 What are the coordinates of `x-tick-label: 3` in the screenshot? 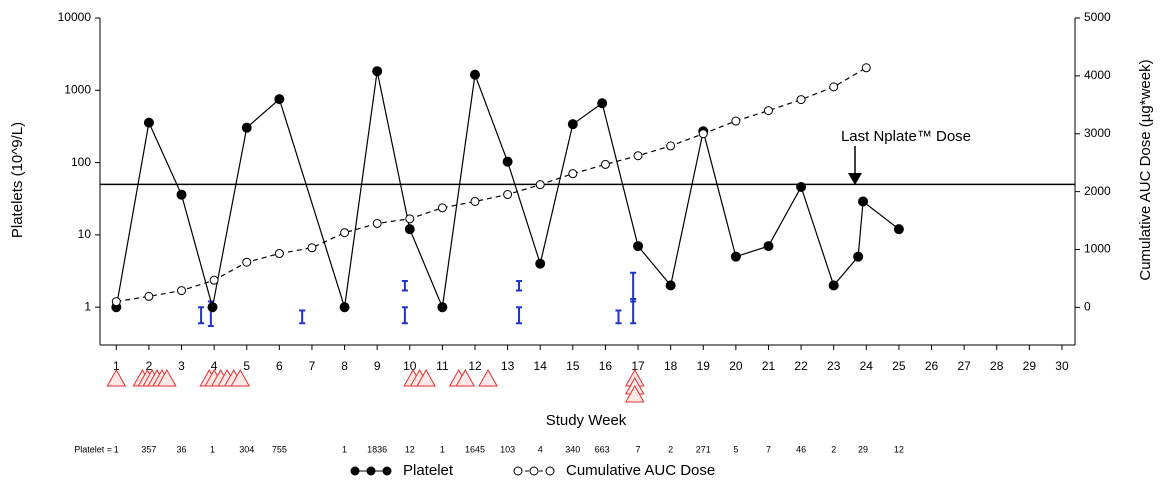 It's located at (181, 366).